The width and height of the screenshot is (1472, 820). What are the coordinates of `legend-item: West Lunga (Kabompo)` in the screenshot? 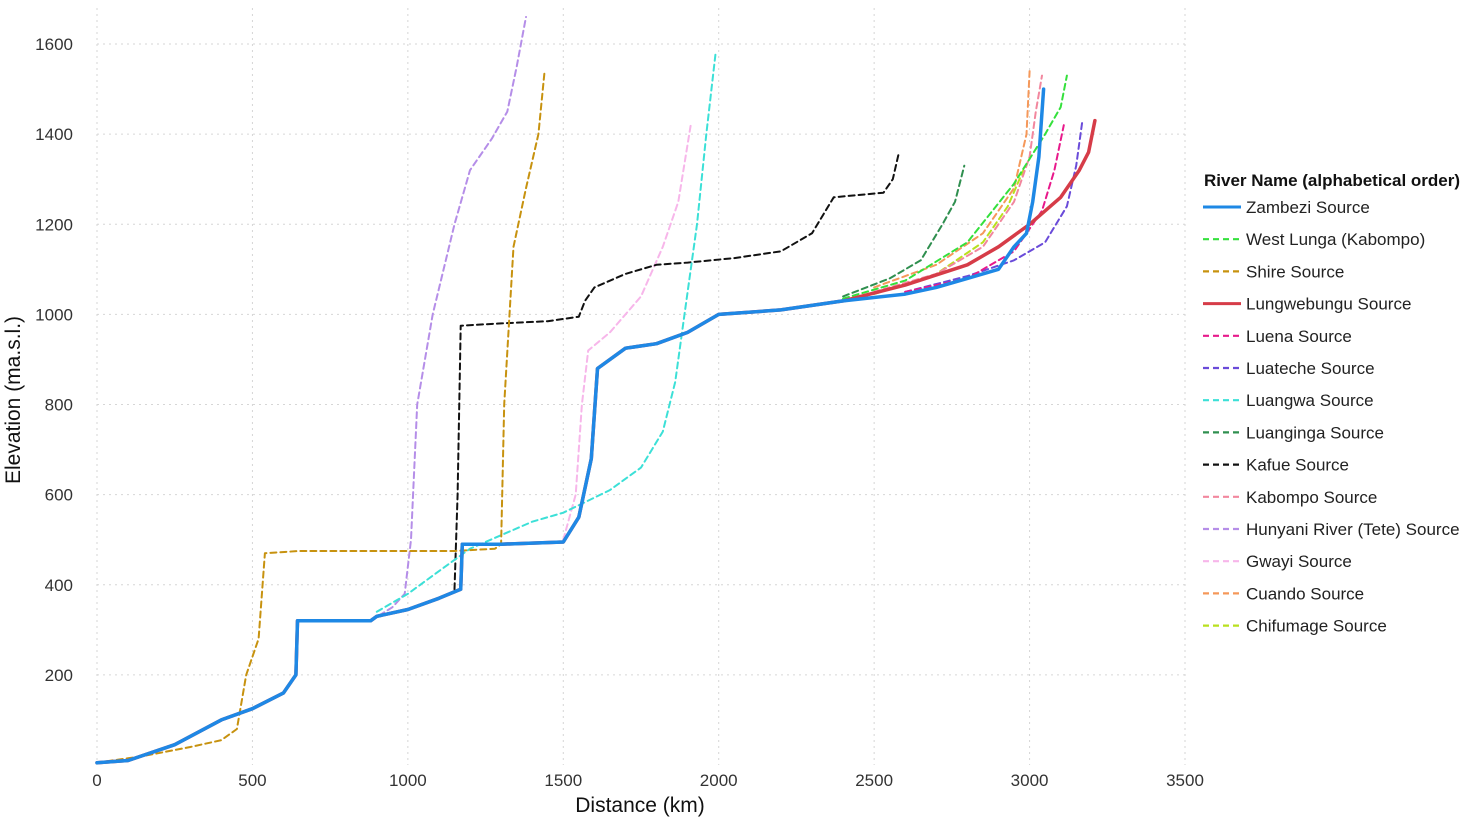 It's located at (1314, 239).